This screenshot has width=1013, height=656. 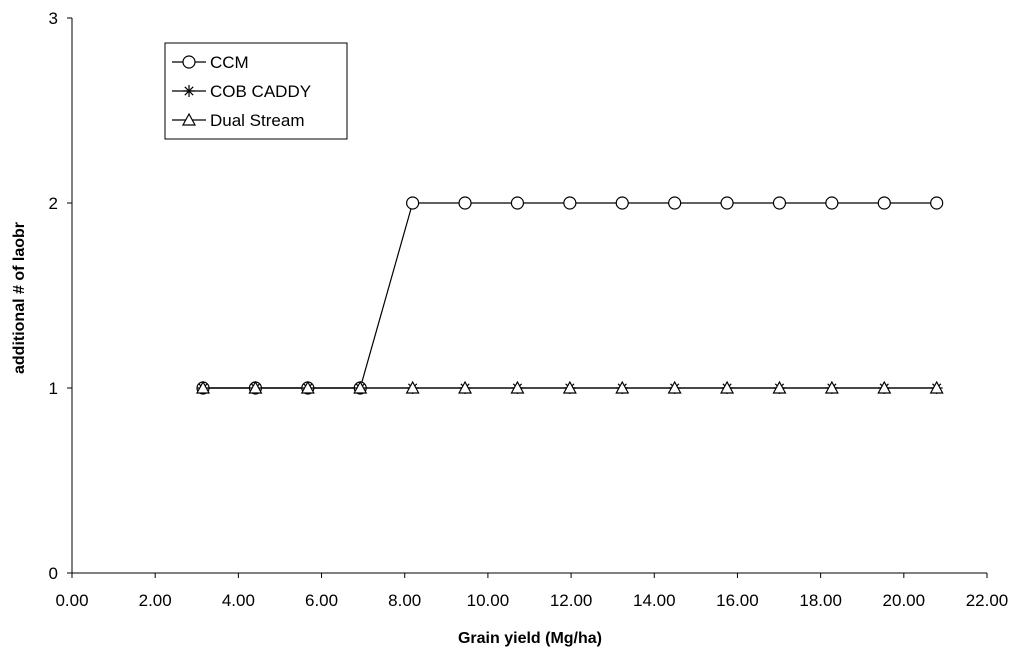 What do you see at coordinates (257, 120) in the screenshot?
I see `legend-label: Dual Stream` at bounding box center [257, 120].